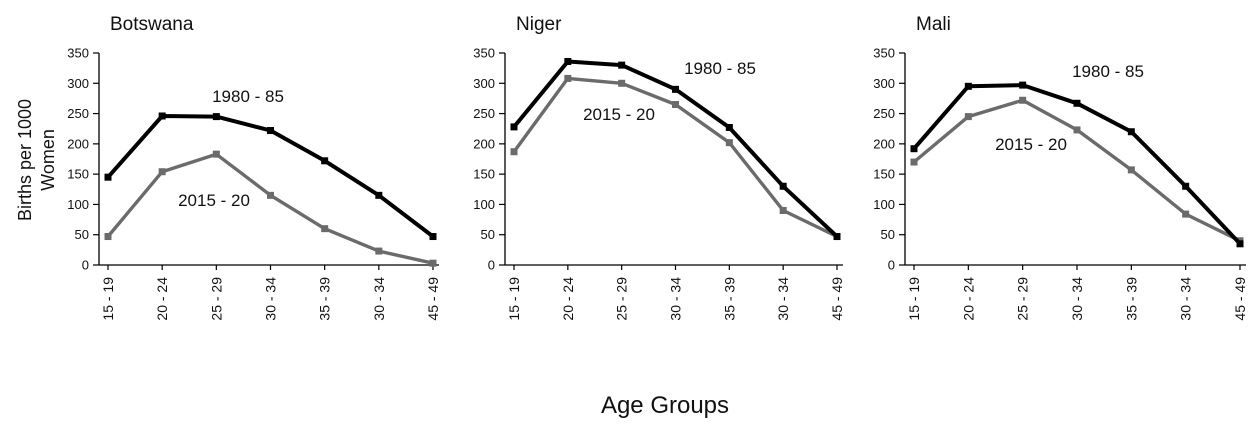 The image size is (1256, 427). I want to click on panel-title: Mali, so click(933, 24).